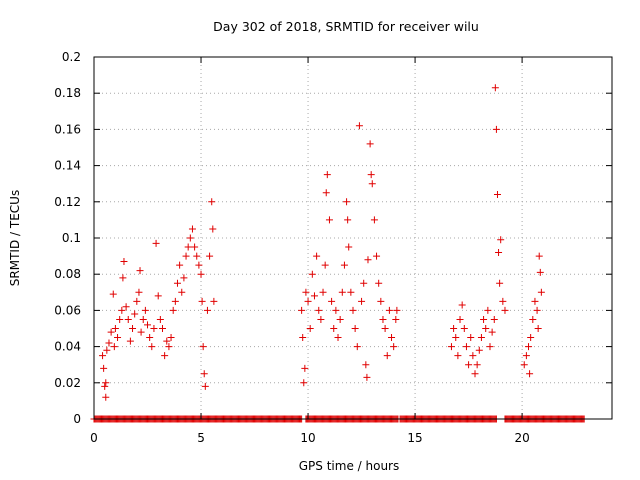 Image resolution: width=640 pixels, height=480 pixels. What do you see at coordinates (71, 238) in the screenshot?
I see `y-tick-label: 0.1` at bounding box center [71, 238].